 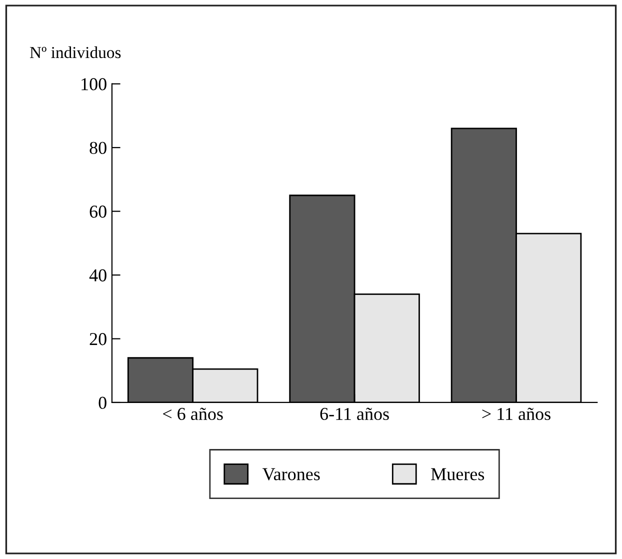 I want to click on y-tick-label: 100, so click(x=94, y=84).